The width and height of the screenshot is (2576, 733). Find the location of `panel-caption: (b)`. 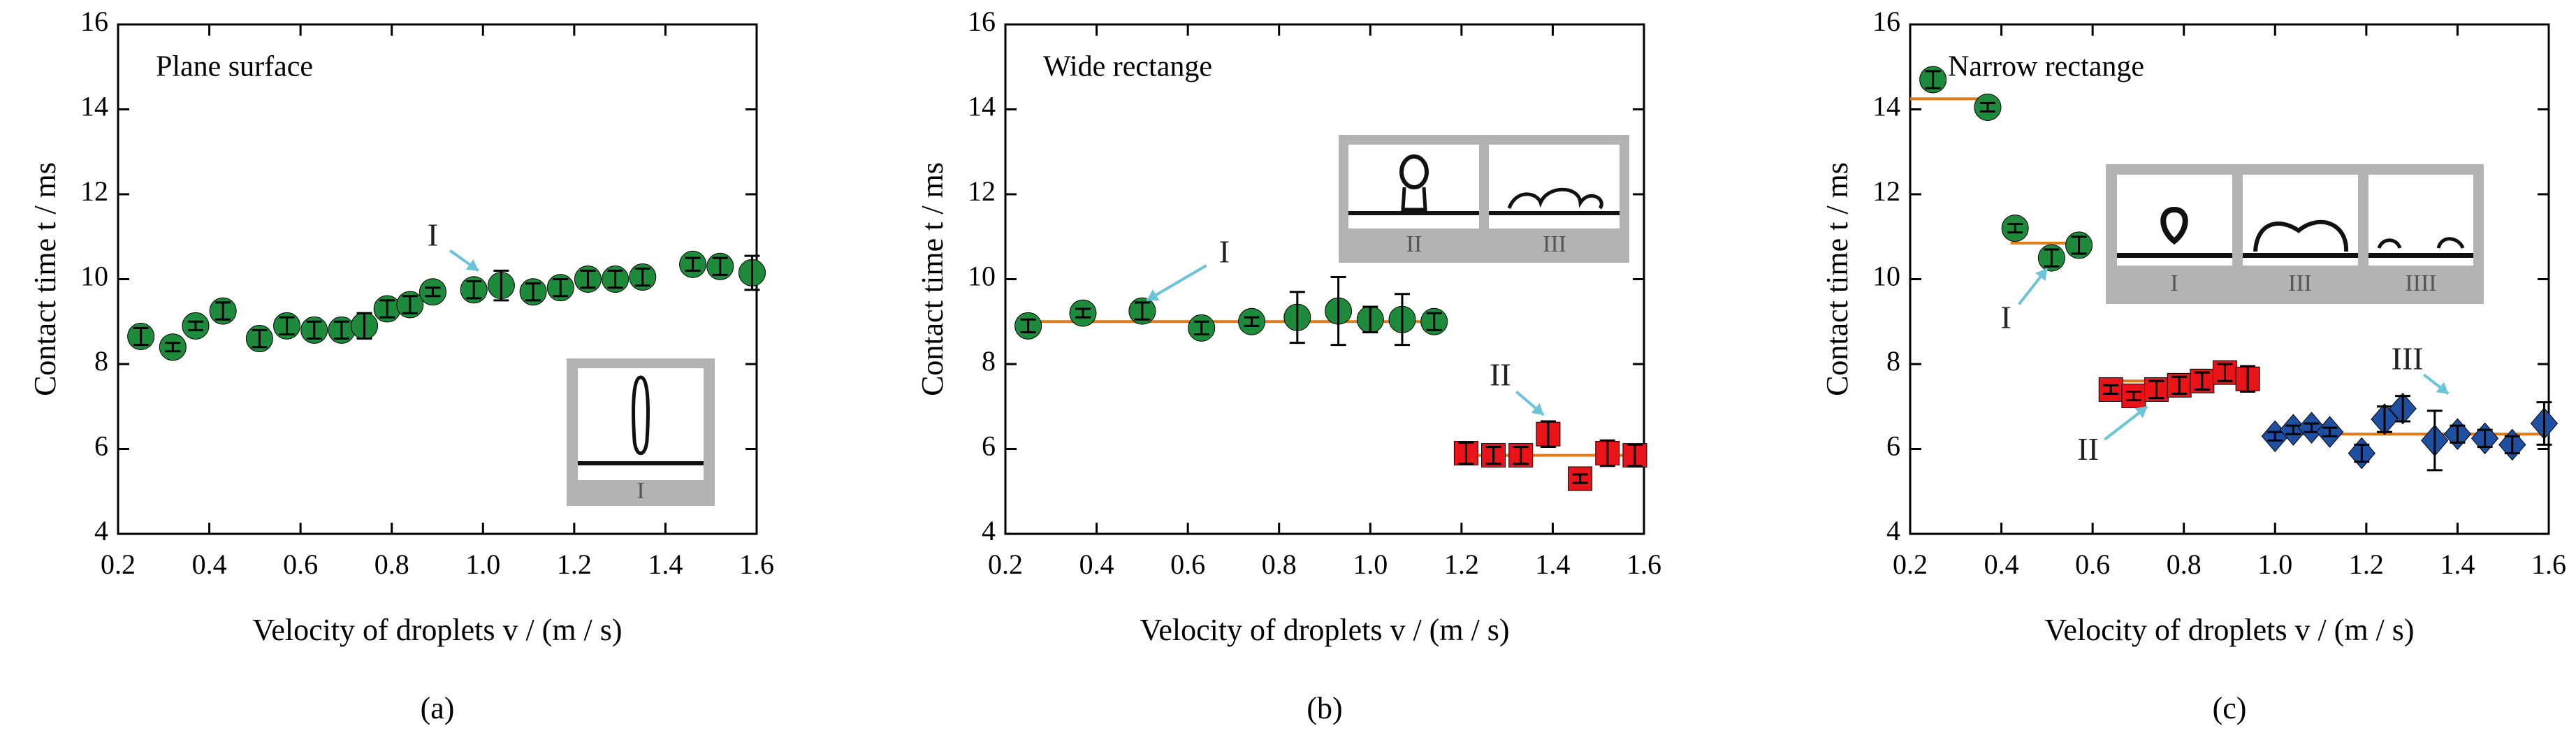

panel-caption: (b) is located at coordinates (1324, 708).